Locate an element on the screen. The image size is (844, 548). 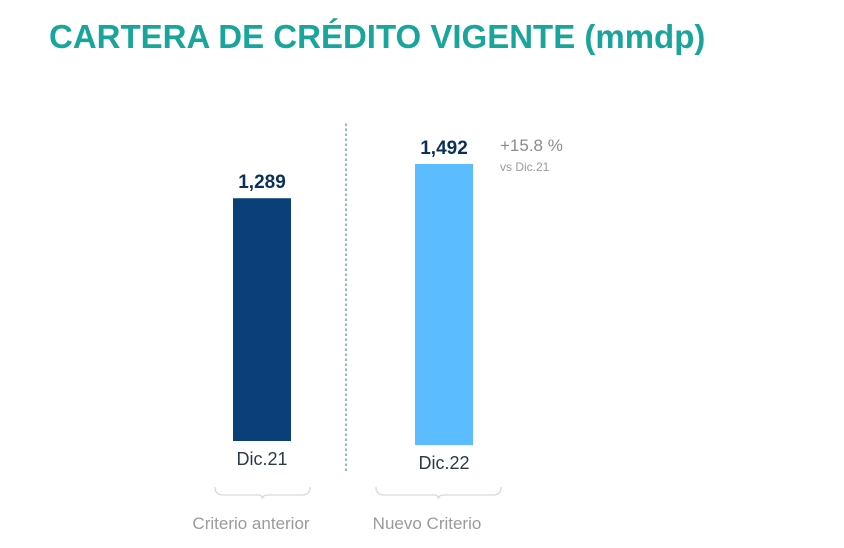
group-label: Nuevo Criterio is located at coordinates (427, 523).